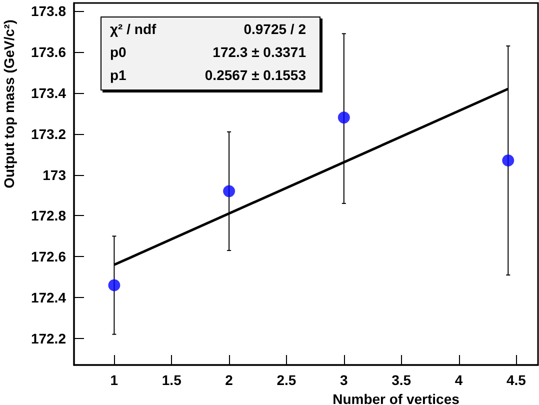 The image size is (539, 405). I want to click on annotation: 0.2567 ± 0.1553, so click(255, 75).